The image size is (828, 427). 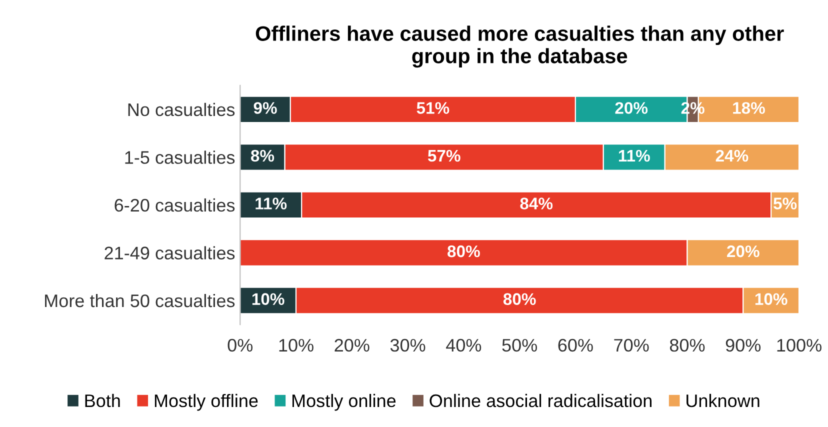 I want to click on data-label: 5%, so click(x=785, y=204).